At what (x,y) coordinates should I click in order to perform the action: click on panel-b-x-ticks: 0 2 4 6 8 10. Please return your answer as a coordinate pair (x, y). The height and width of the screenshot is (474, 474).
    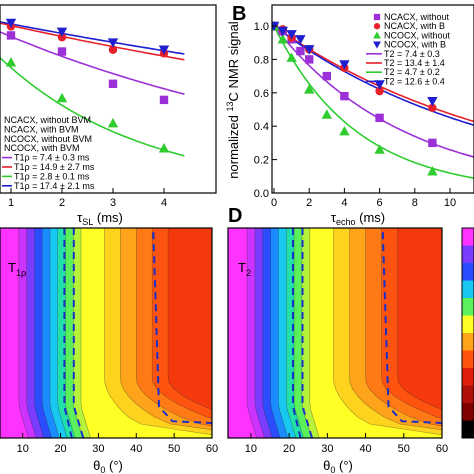
    Looking at the image, I should click on (363, 198).